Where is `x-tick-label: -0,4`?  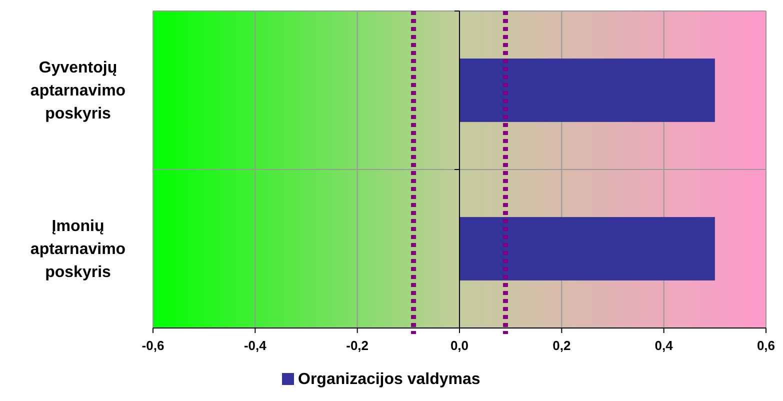 x-tick-label: -0,4 is located at coordinates (256, 345).